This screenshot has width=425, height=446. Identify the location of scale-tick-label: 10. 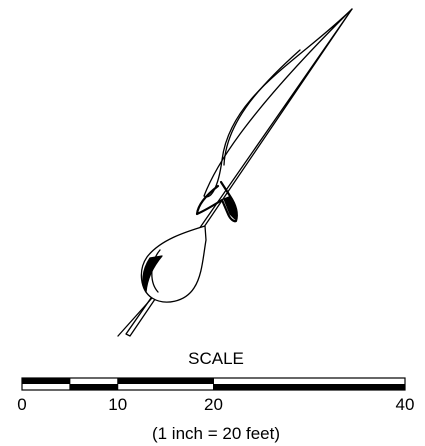
(117, 404).